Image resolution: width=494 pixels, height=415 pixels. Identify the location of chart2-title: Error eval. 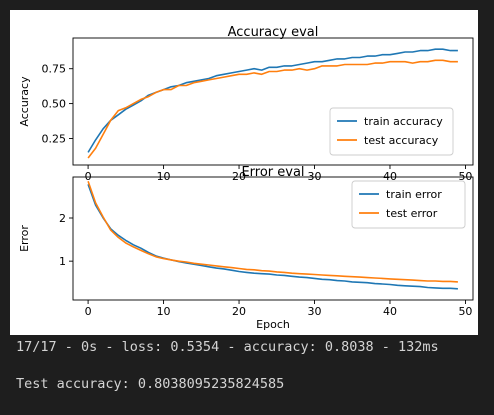
(272, 172).